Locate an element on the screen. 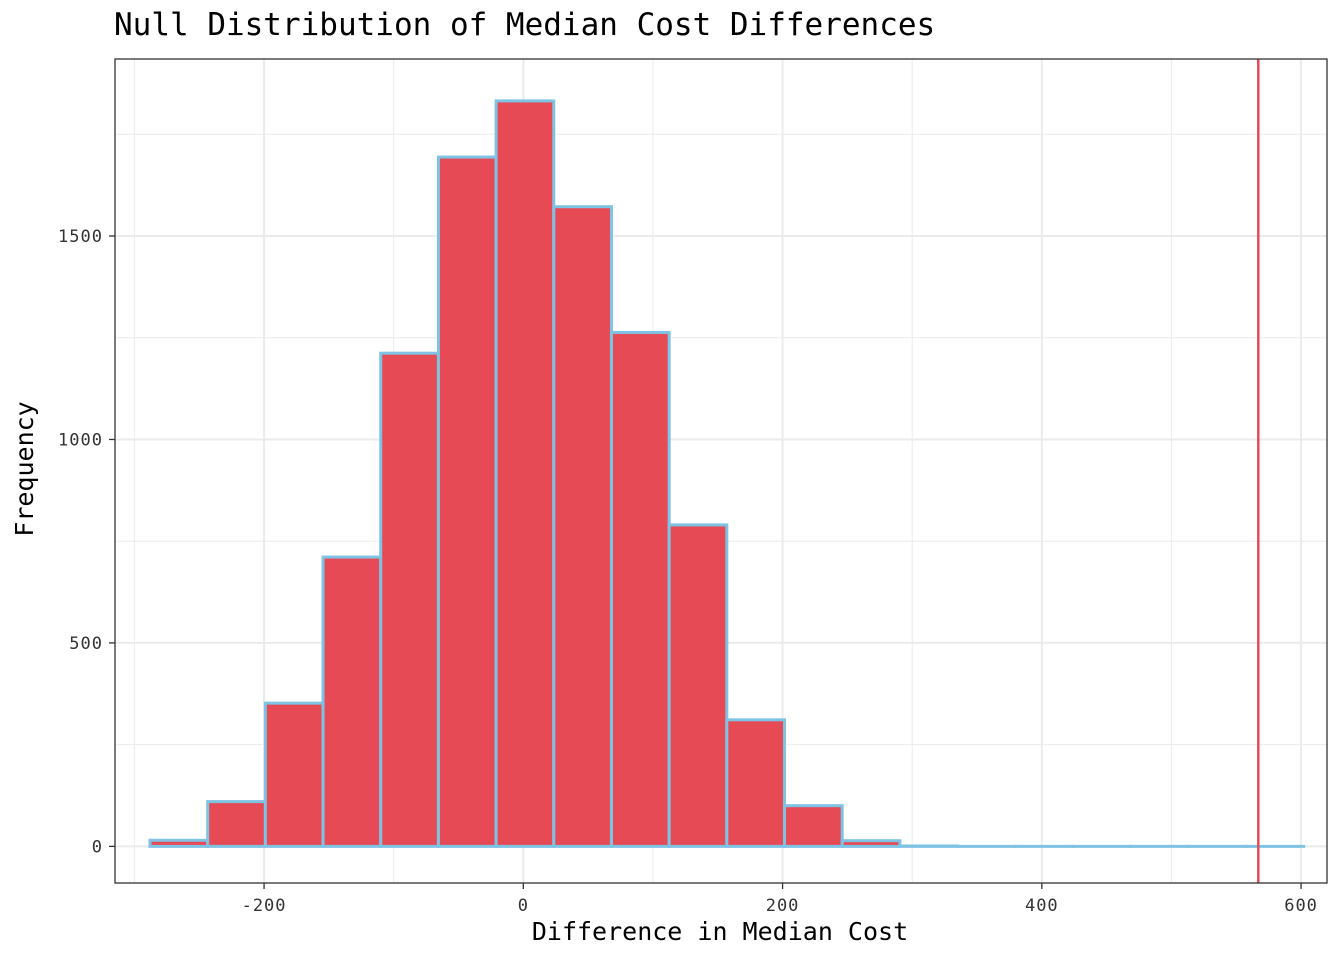  x-tick-label: -200 is located at coordinates (264, 906).